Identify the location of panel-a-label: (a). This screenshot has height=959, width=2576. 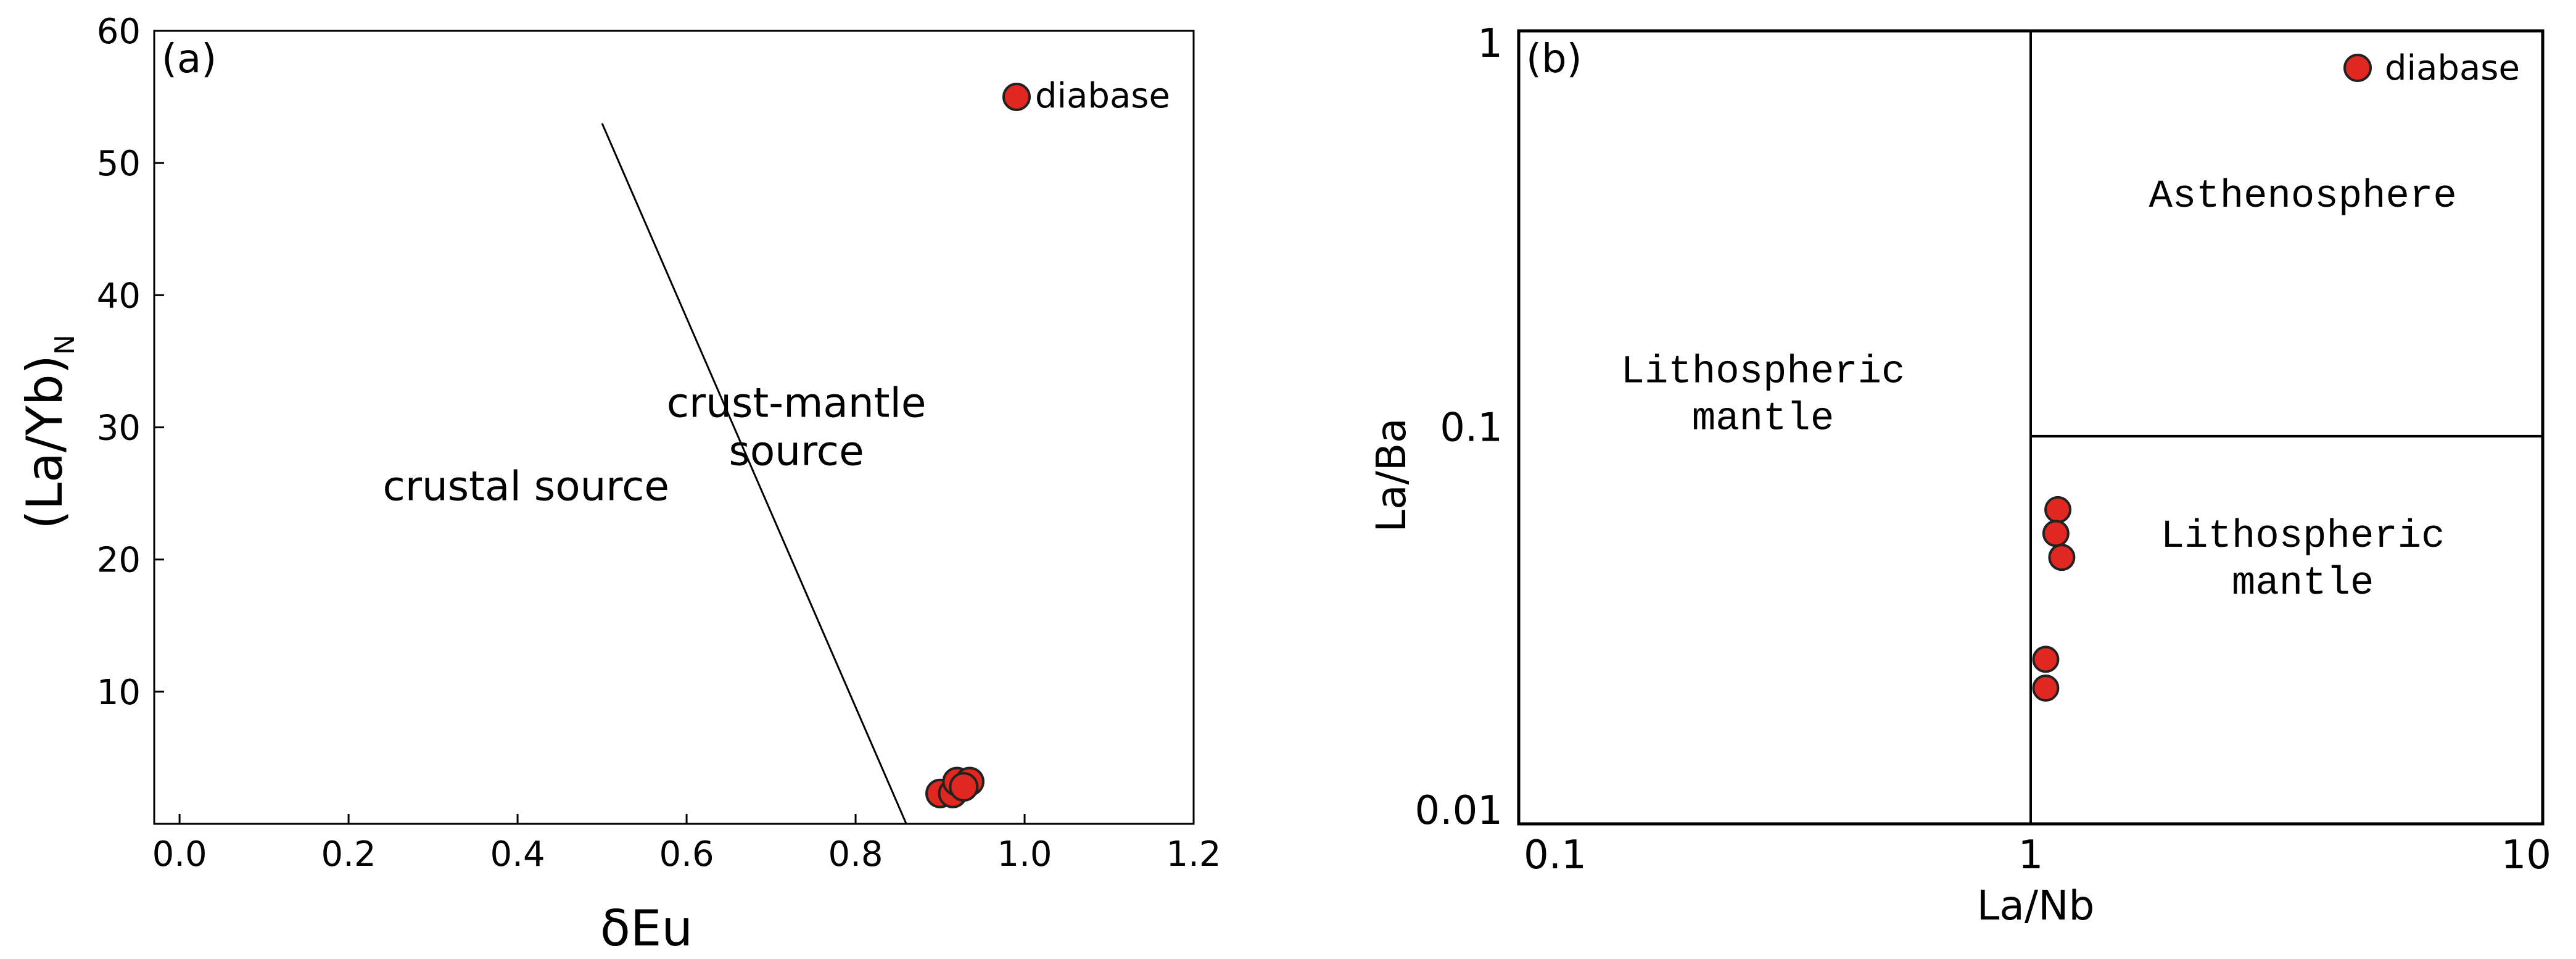
(190, 59).